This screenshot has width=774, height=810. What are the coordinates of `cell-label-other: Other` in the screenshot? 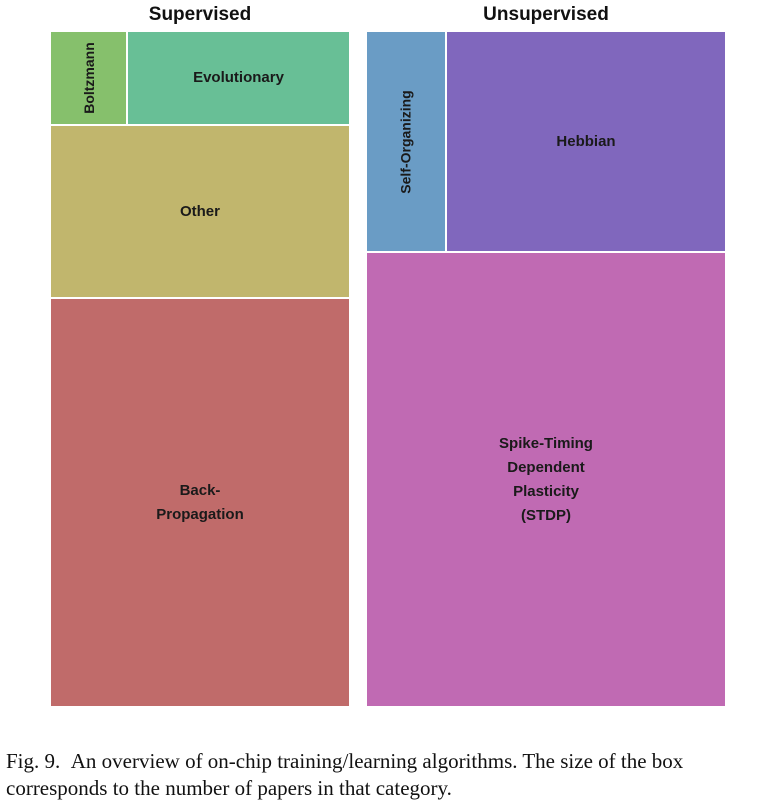 It's located at (199, 211).